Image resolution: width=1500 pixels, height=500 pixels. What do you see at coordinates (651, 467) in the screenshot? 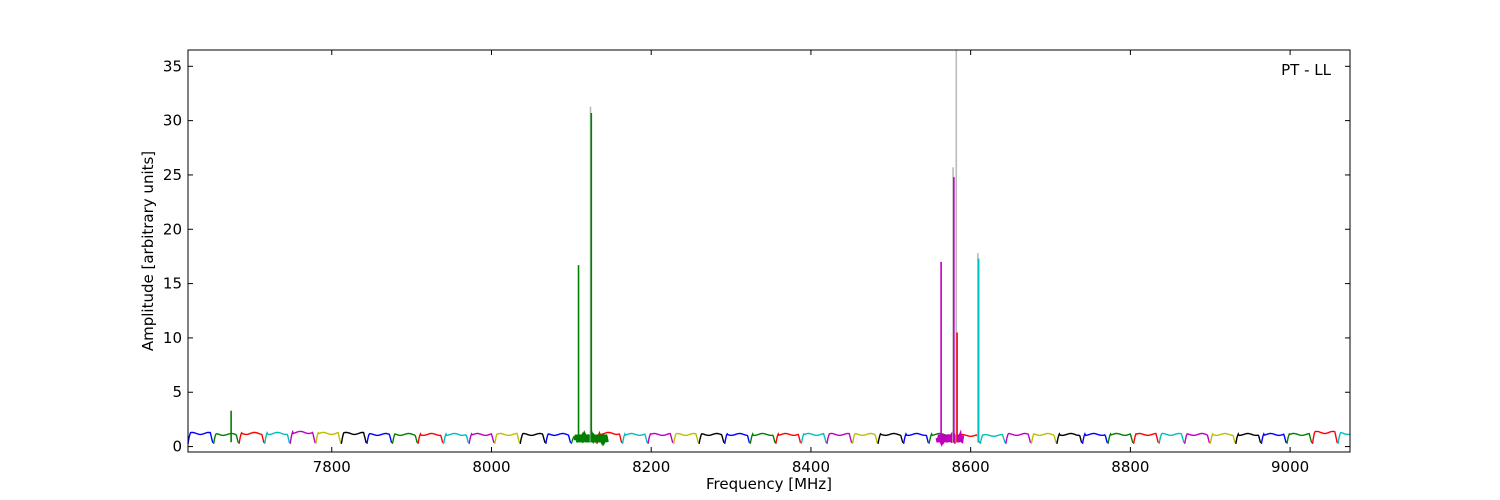
I see `x-tick-label-2: 8200` at bounding box center [651, 467].